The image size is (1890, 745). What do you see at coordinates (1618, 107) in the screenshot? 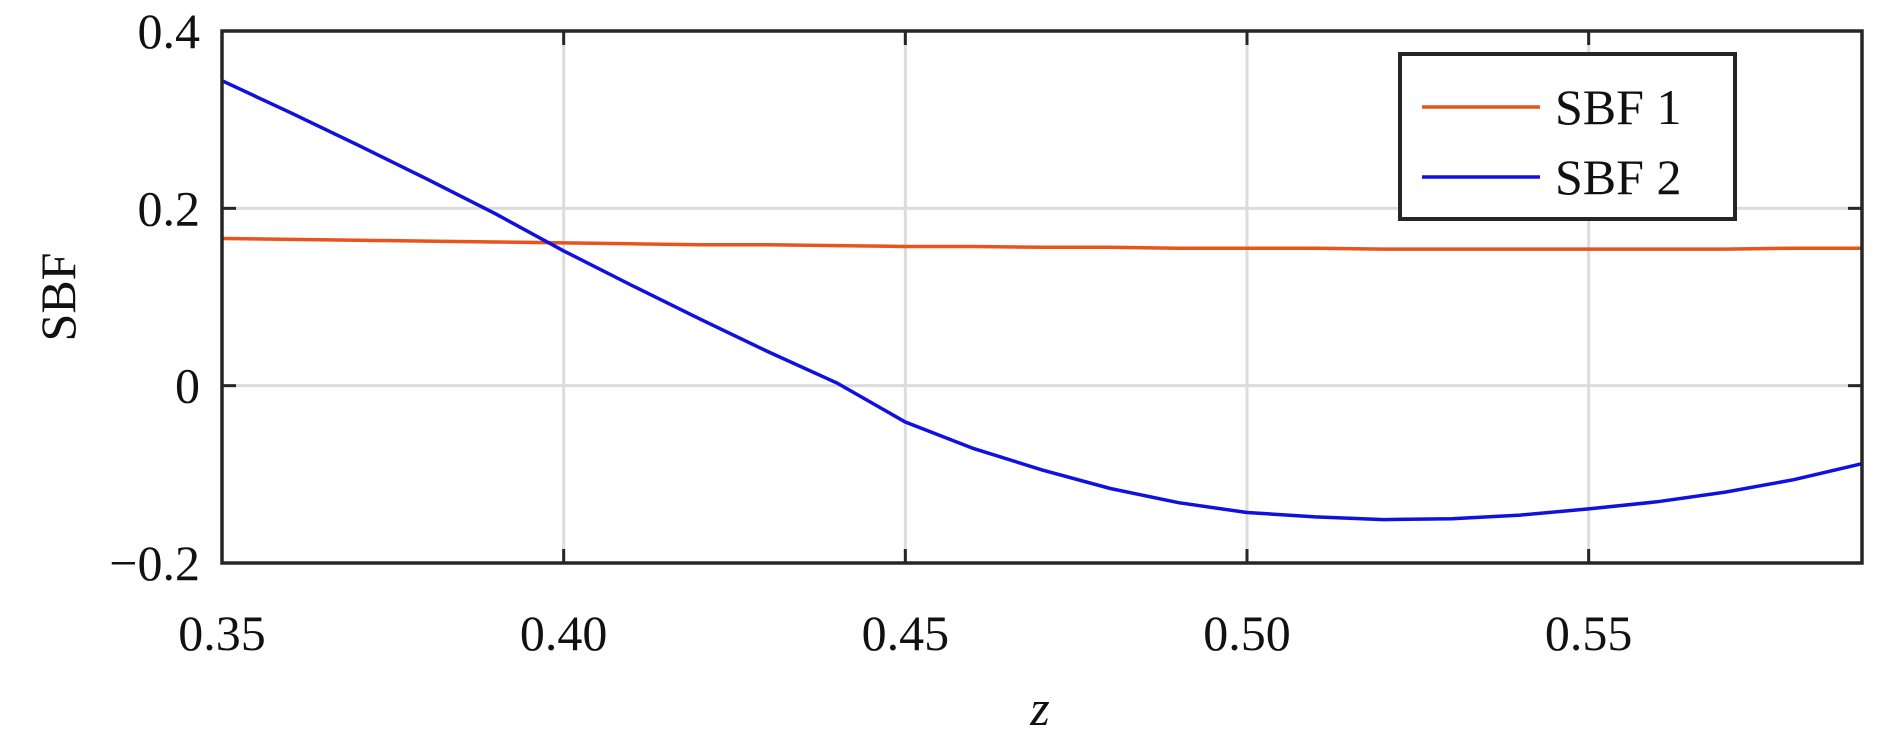
I see `legend-label: SBF 1` at bounding box center [1618, 107].